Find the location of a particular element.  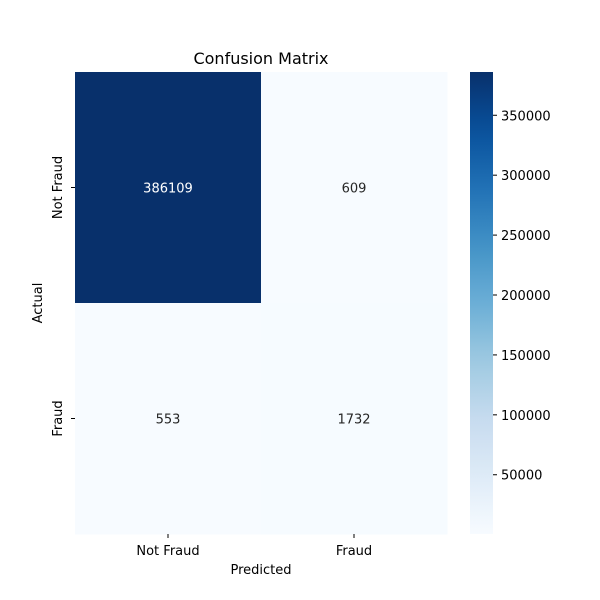

y-tick-label: Not Fraud is located at coordinates (58, 187).